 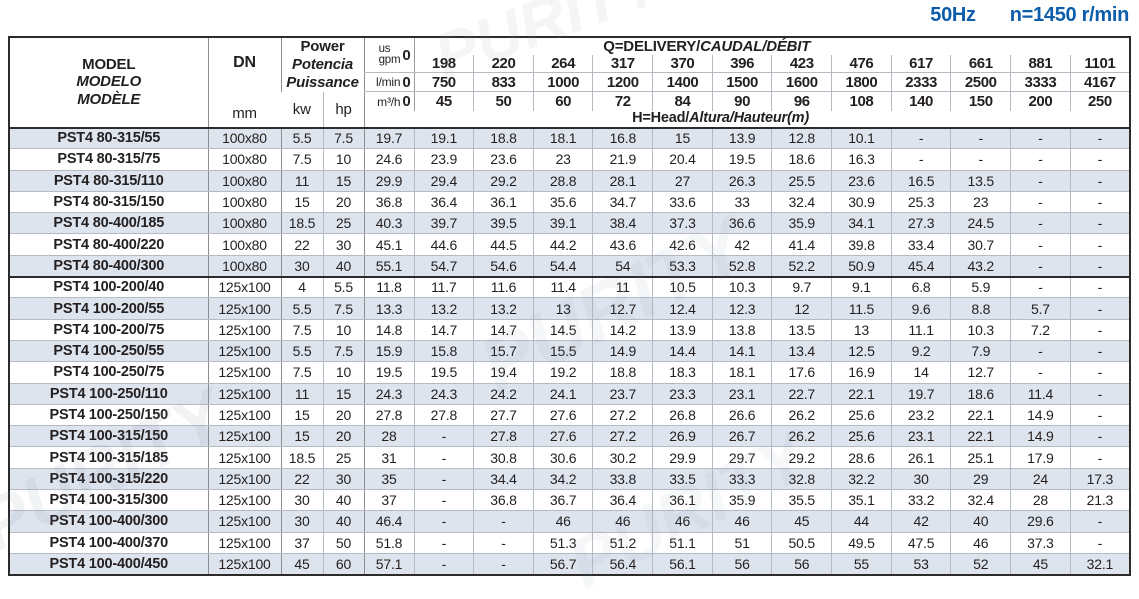 I want to click on m3h-unit-label: m³/h, so click(x=389, y=101).